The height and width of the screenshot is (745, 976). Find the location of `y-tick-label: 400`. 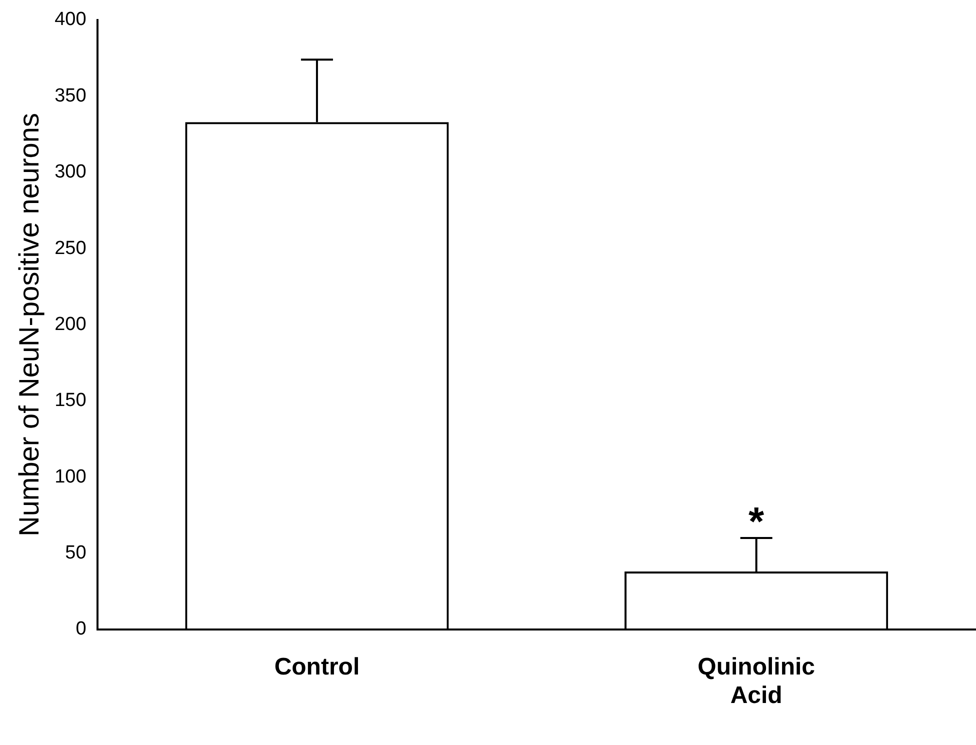

y-tick-label: 400 is located at coordinates (70, 19).